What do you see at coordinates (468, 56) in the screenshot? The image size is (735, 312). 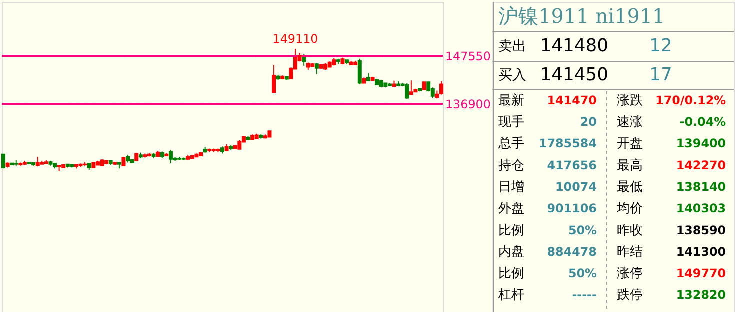 I see `y-tick-label: 147550` at bounding box center [468, 56].